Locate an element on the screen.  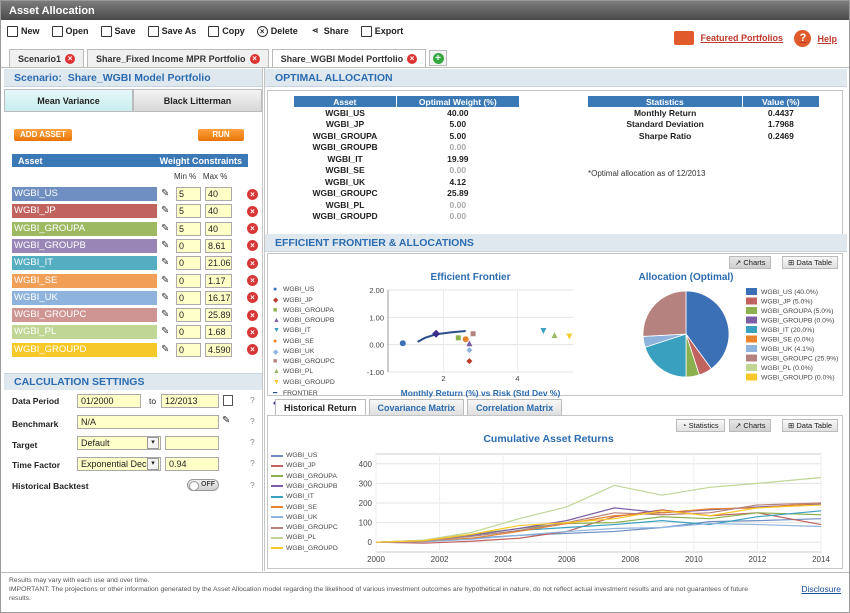
save-button: Save is located at coordinates (118, 31).